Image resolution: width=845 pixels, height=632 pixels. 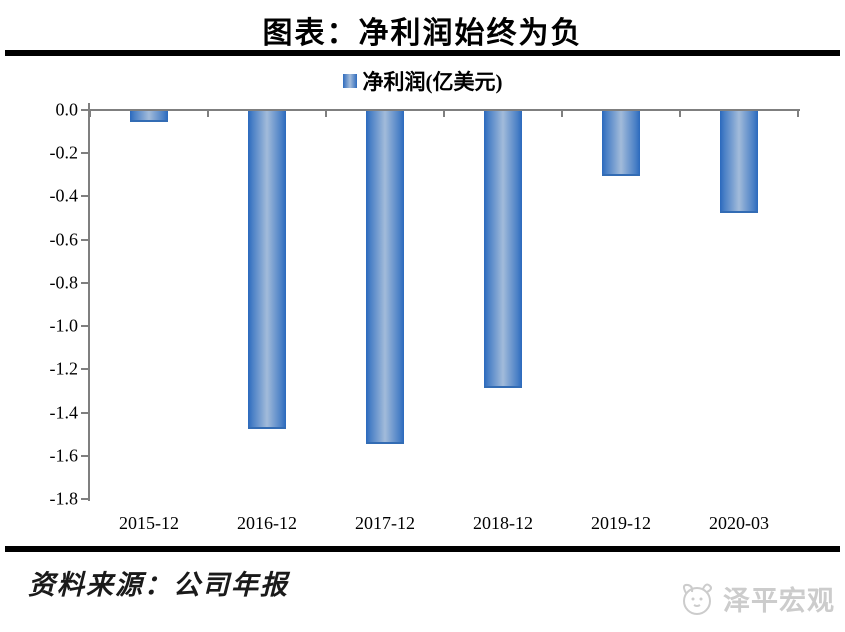 What do you see at coordinates (64, 239) in the screenshot?
I see `y-axis-label: -0.6` at bounding box center [64, 239].